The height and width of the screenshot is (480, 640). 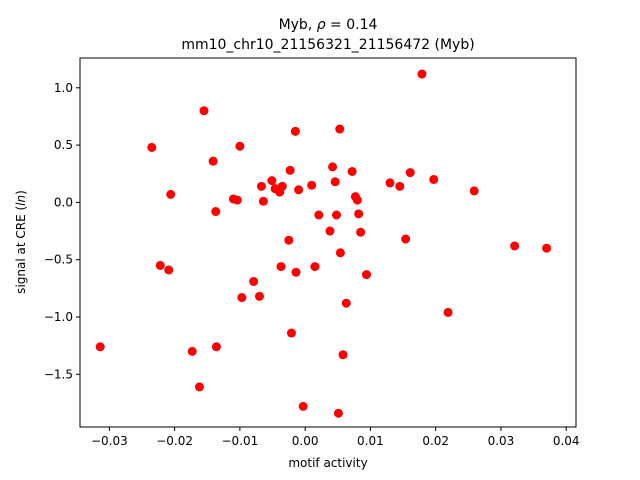 I want to click on x-tick-label: 0.00, so click(x=305, y=441).